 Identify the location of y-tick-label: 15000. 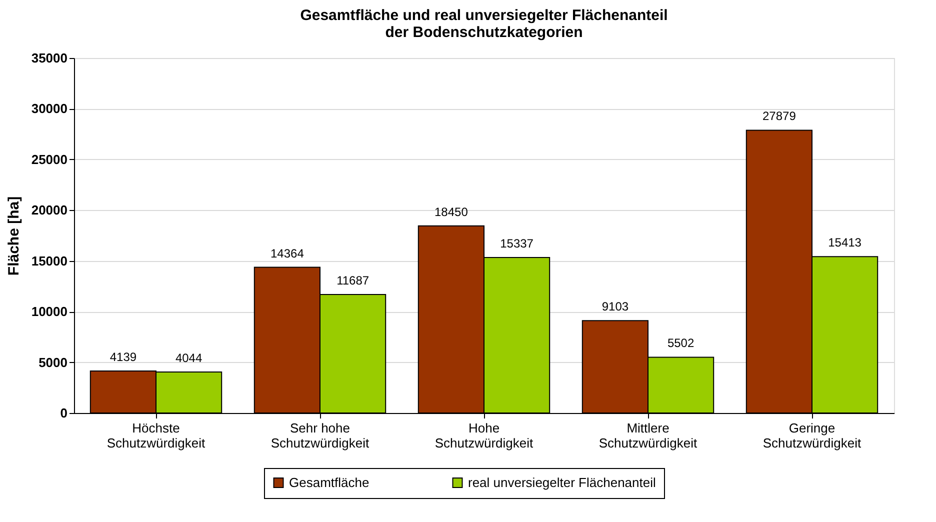
(49, 260).